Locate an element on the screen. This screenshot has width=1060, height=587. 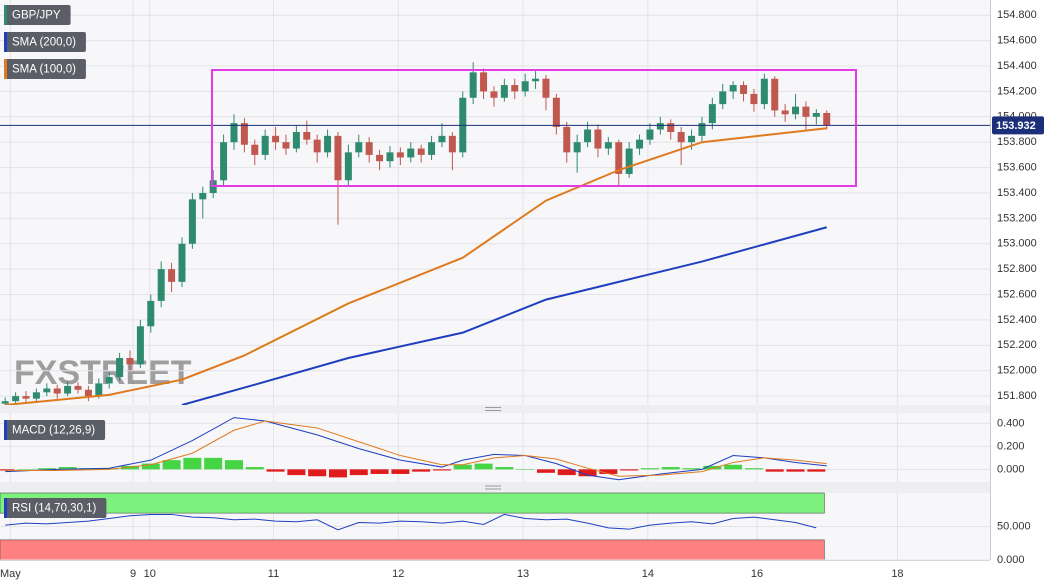
resize-handle is located at coordinates (493, 448).